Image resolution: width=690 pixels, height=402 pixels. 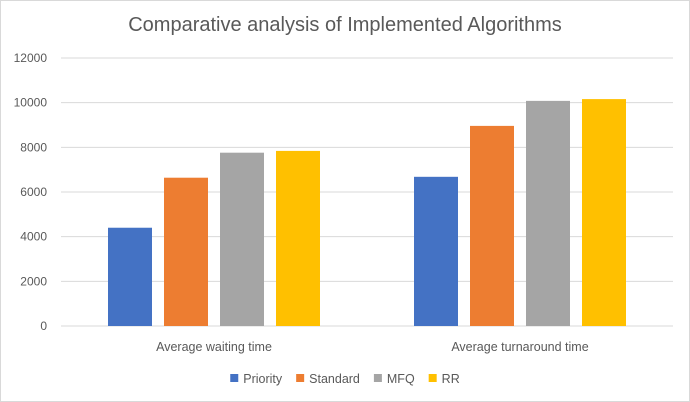 What do you see at coordinates (401, 379) in the screenshot?
I see `legend-label: MFQ` at bounding box center [401, 379].